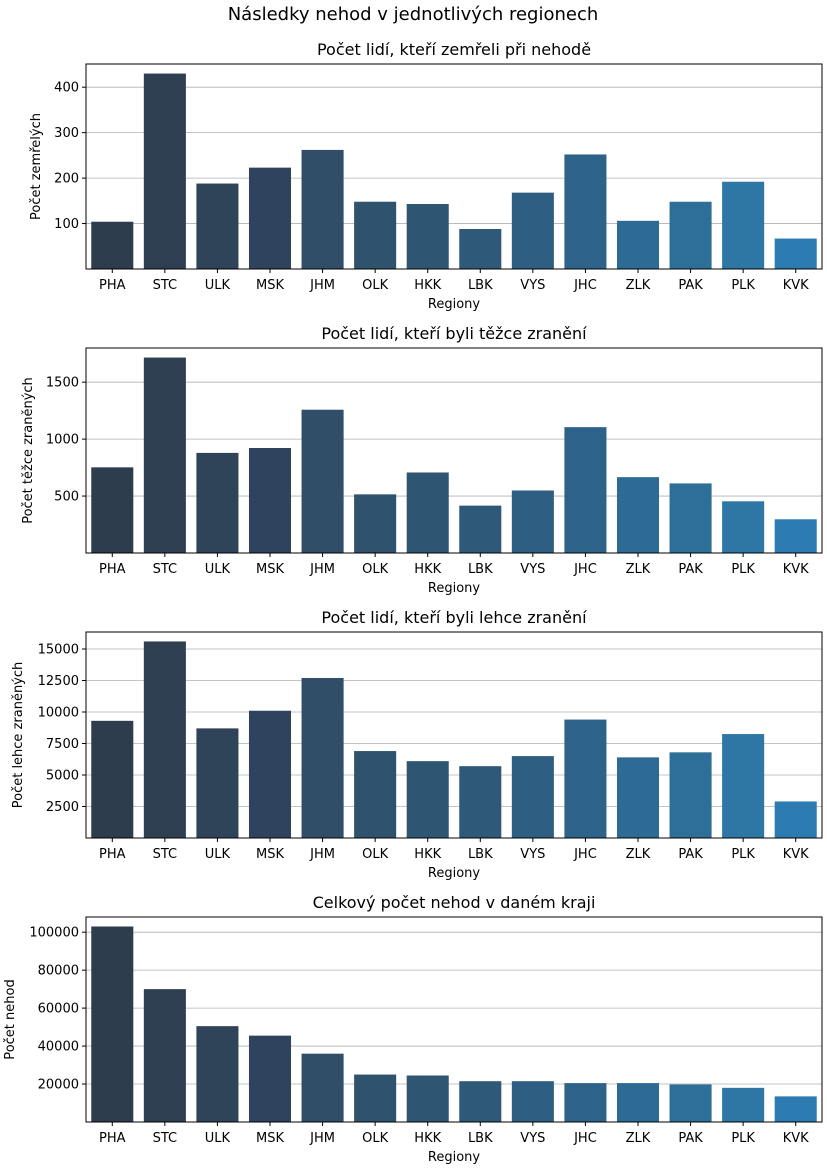 Image resolution: width=827 pixels, height=1173 pixels. I want to click on x-tick-label: PLK, so click(743, 285).